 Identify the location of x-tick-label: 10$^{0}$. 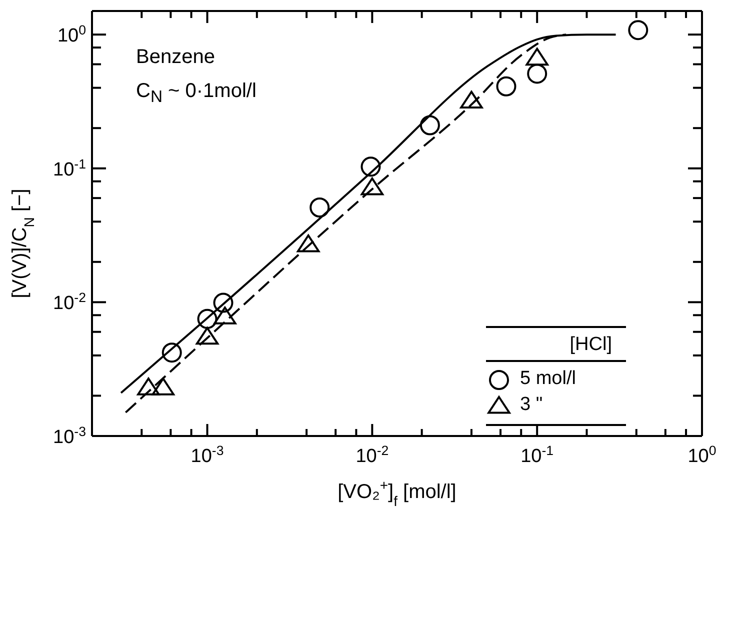
(702, 454).